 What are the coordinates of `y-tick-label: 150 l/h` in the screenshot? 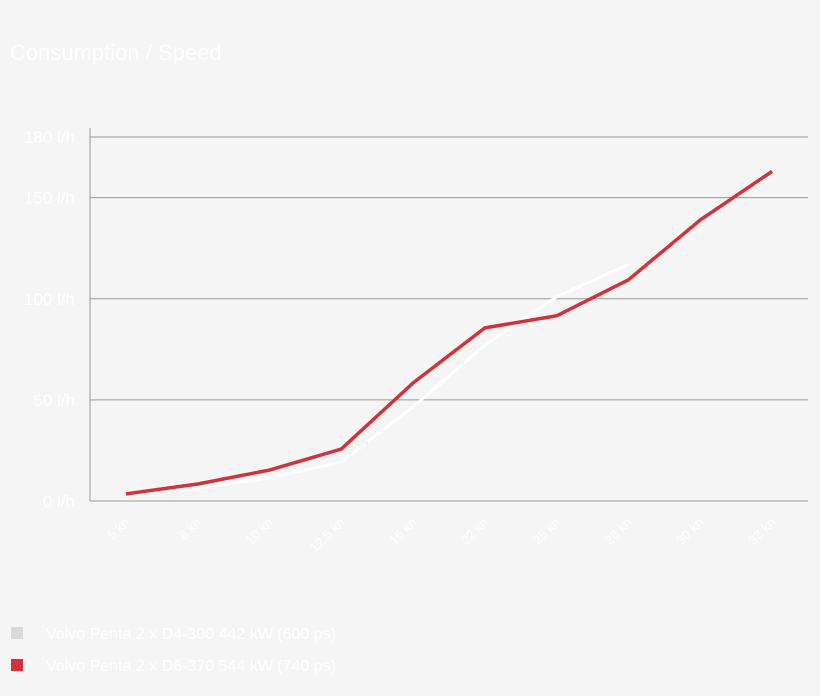 It's located at (49, 198).